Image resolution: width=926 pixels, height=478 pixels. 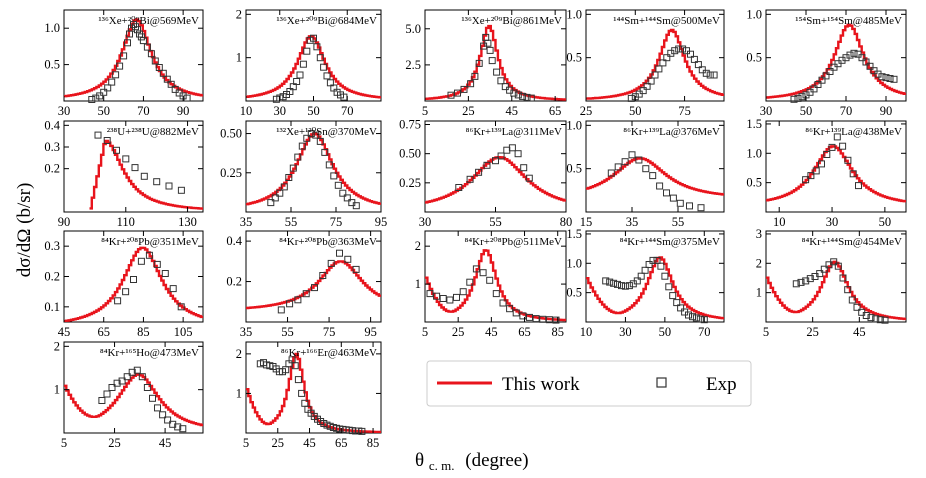 I want to click on x-tick-label: 35, so click(x=246, y=222).